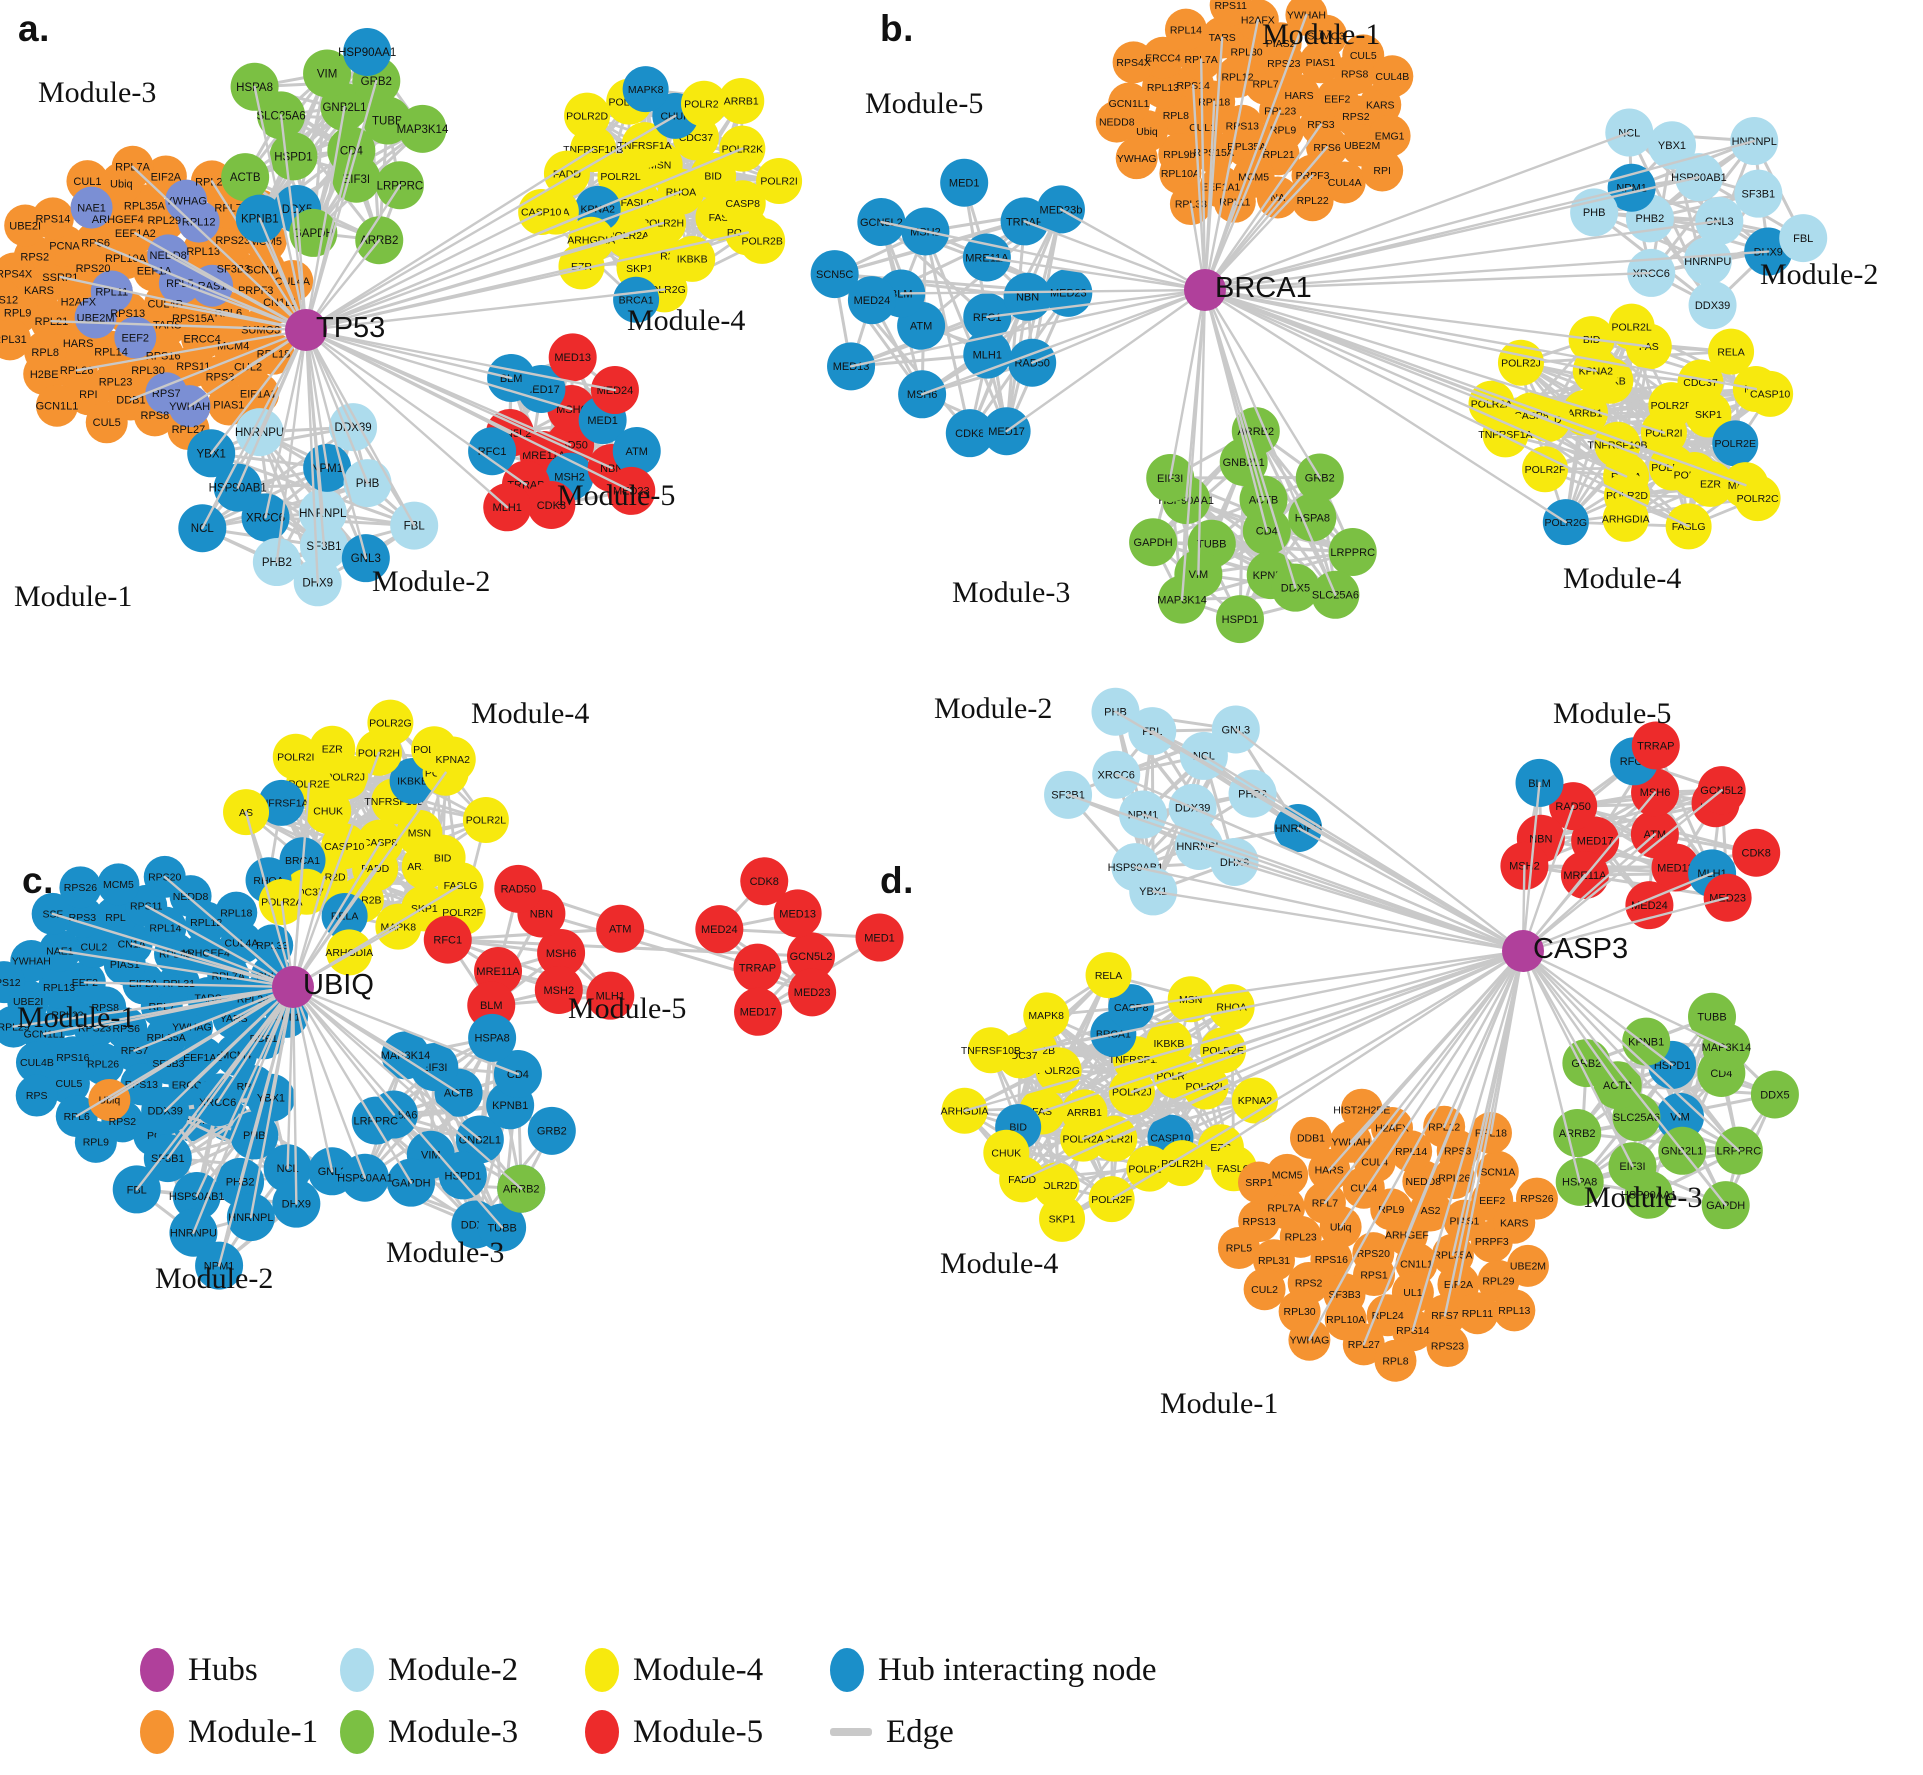 Image resolution: width=1923 pixels, height=1775 pixels. What do you see at coordinates (1352, 552) in the screenshot?
I see `b-m3-LRPPRC: LRPPRC` at bounding box center [1352, 552].